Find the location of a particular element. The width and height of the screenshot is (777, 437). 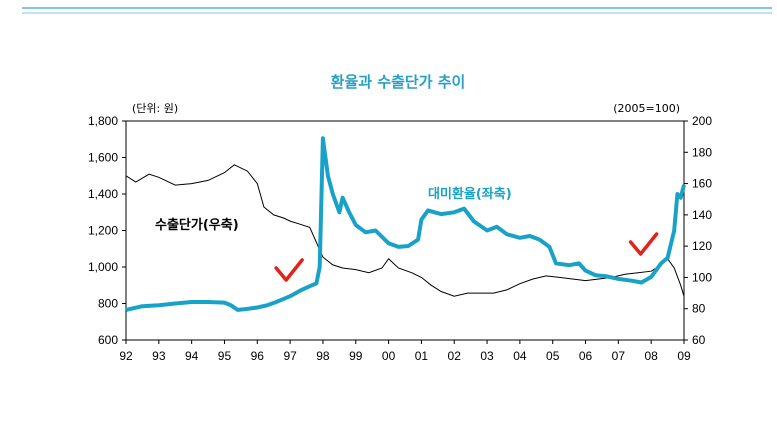

y-right-tick-label: 120 is located at coordinates (702, 246).